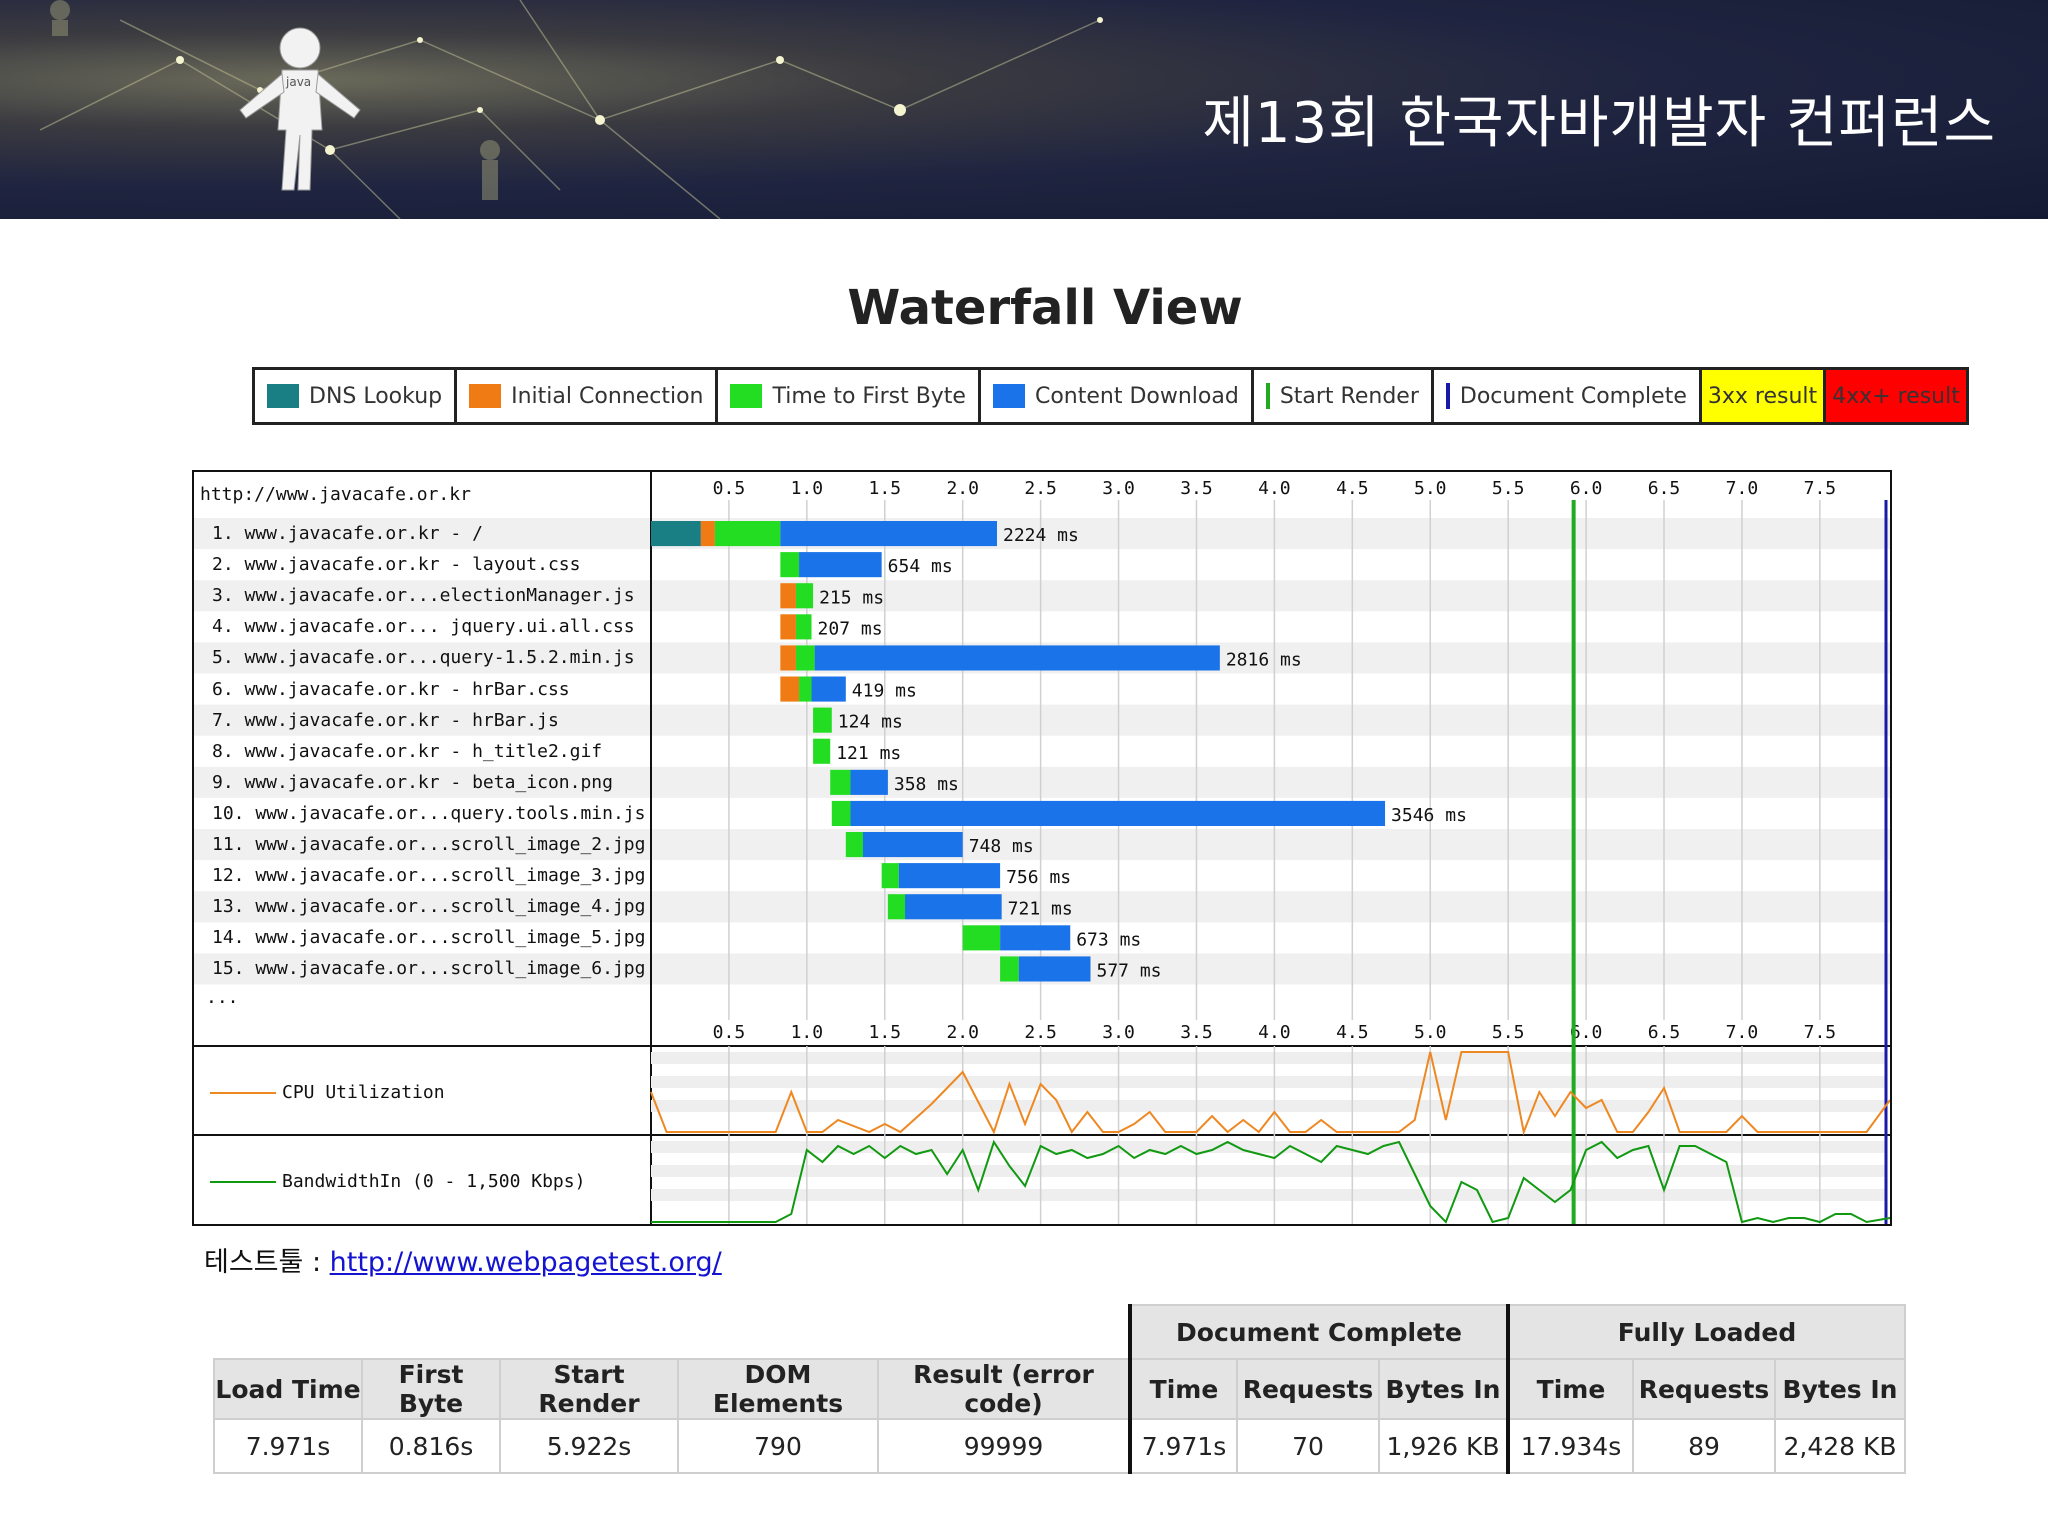 The image size is (2048, 1536). I want to click on results-header-cell: Bytes In, so click(1443, 1389).